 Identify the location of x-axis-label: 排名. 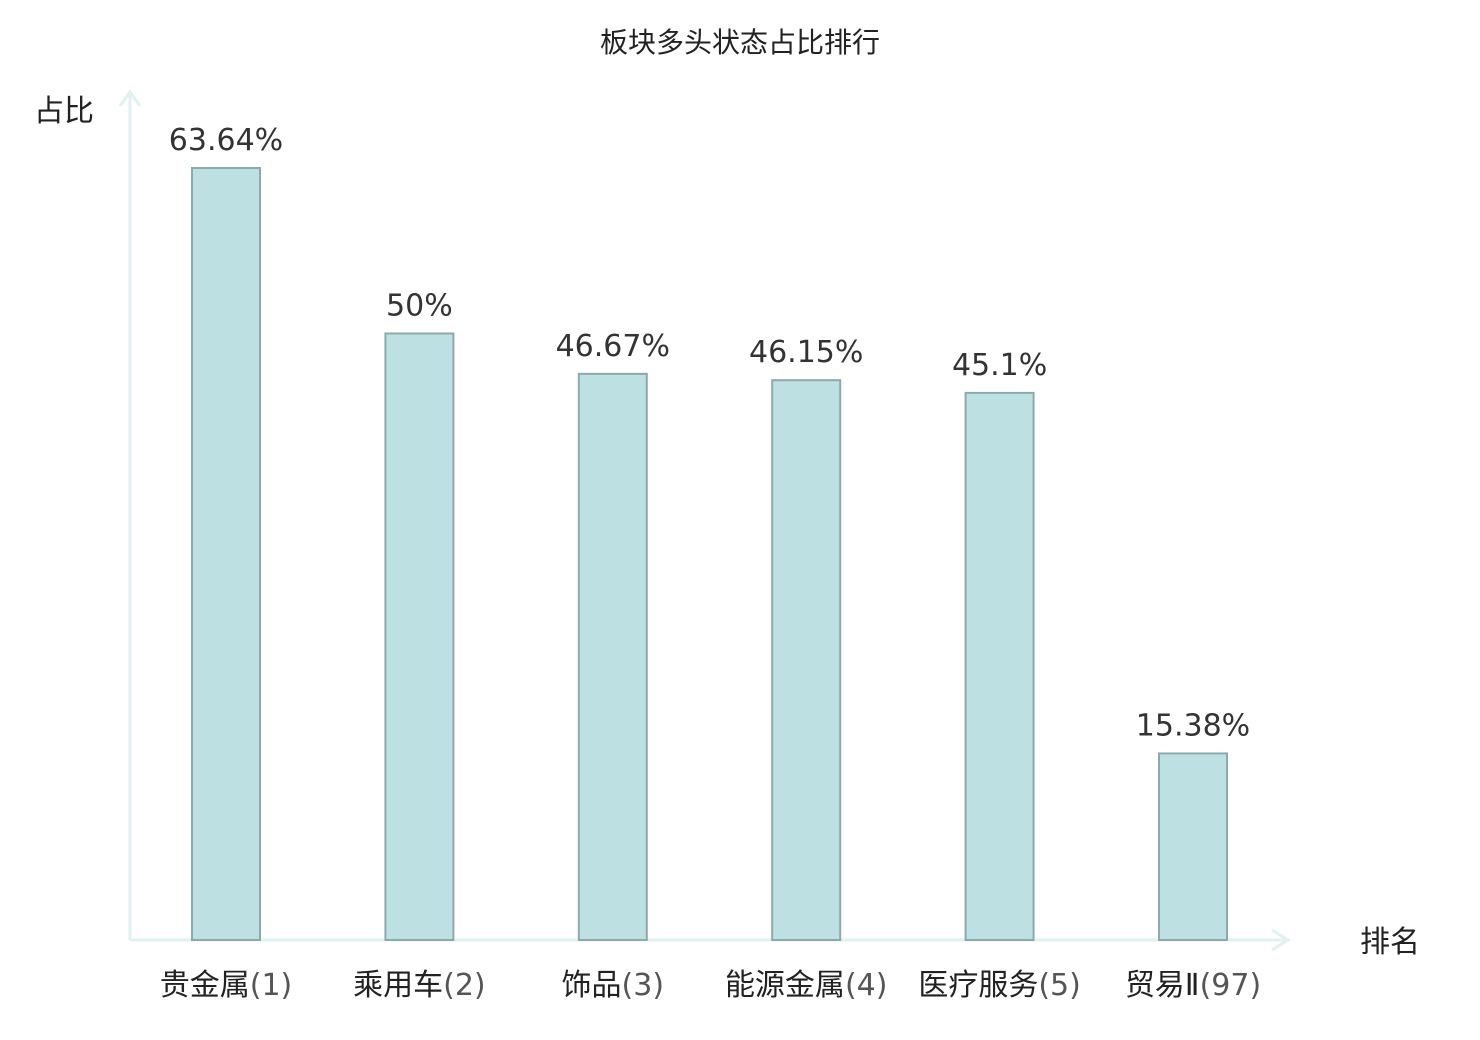
(1390, 942).